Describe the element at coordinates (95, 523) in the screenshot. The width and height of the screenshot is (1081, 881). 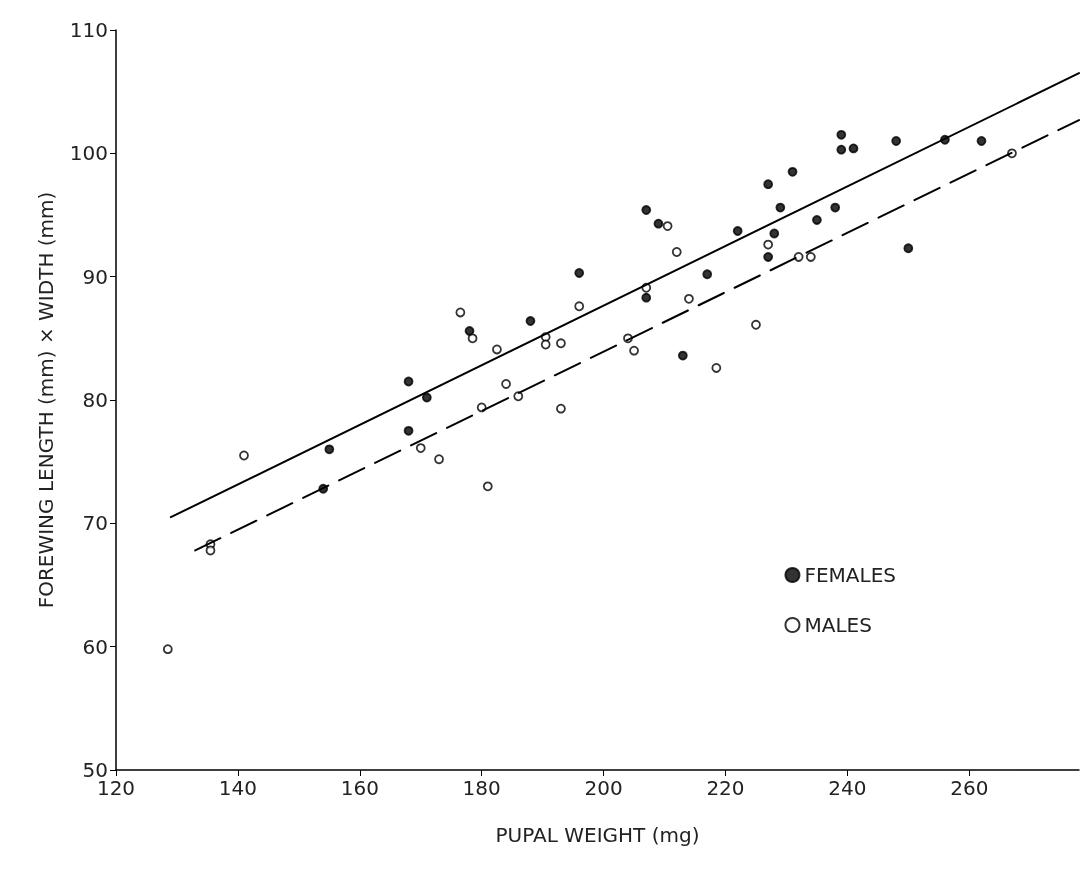
I see `y-tick-label: 70` at that location.